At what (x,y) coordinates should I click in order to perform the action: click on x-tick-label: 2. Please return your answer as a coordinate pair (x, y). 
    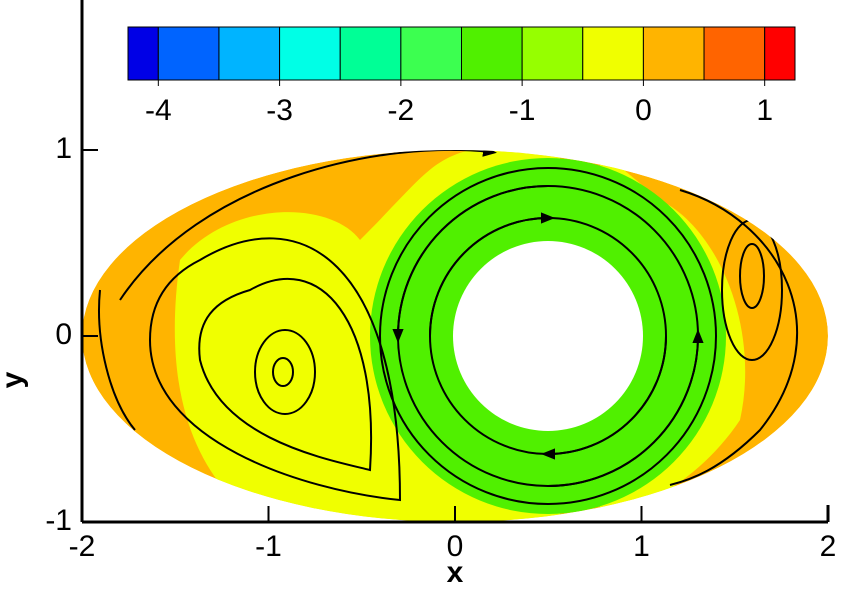
    Looking at the image, I should click on (828, 546).